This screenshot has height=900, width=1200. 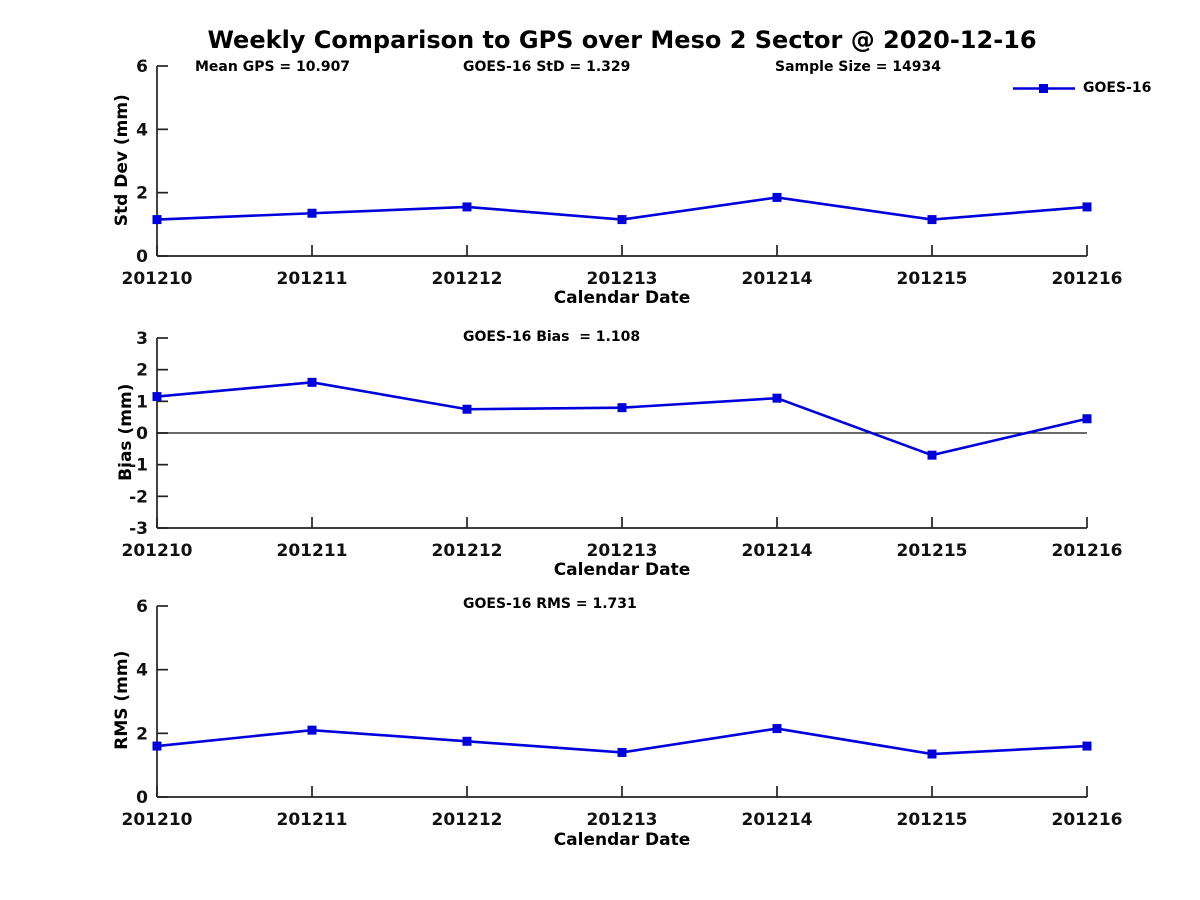 What do you see at coordinates (1082, 88) in the screenshot?
I see `legend: GOES-16` at bounding box center [1082, 88].